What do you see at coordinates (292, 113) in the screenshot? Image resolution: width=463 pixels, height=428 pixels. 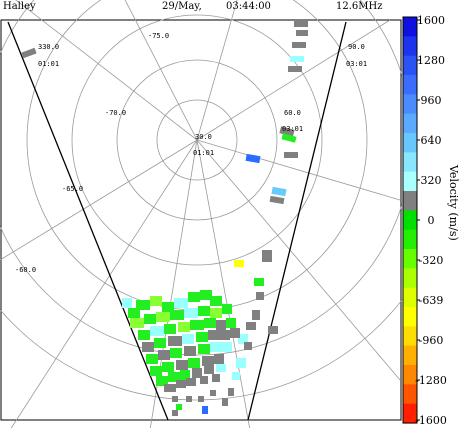 I see `mlt-label: 60.0` at bounding box center [292, 113].